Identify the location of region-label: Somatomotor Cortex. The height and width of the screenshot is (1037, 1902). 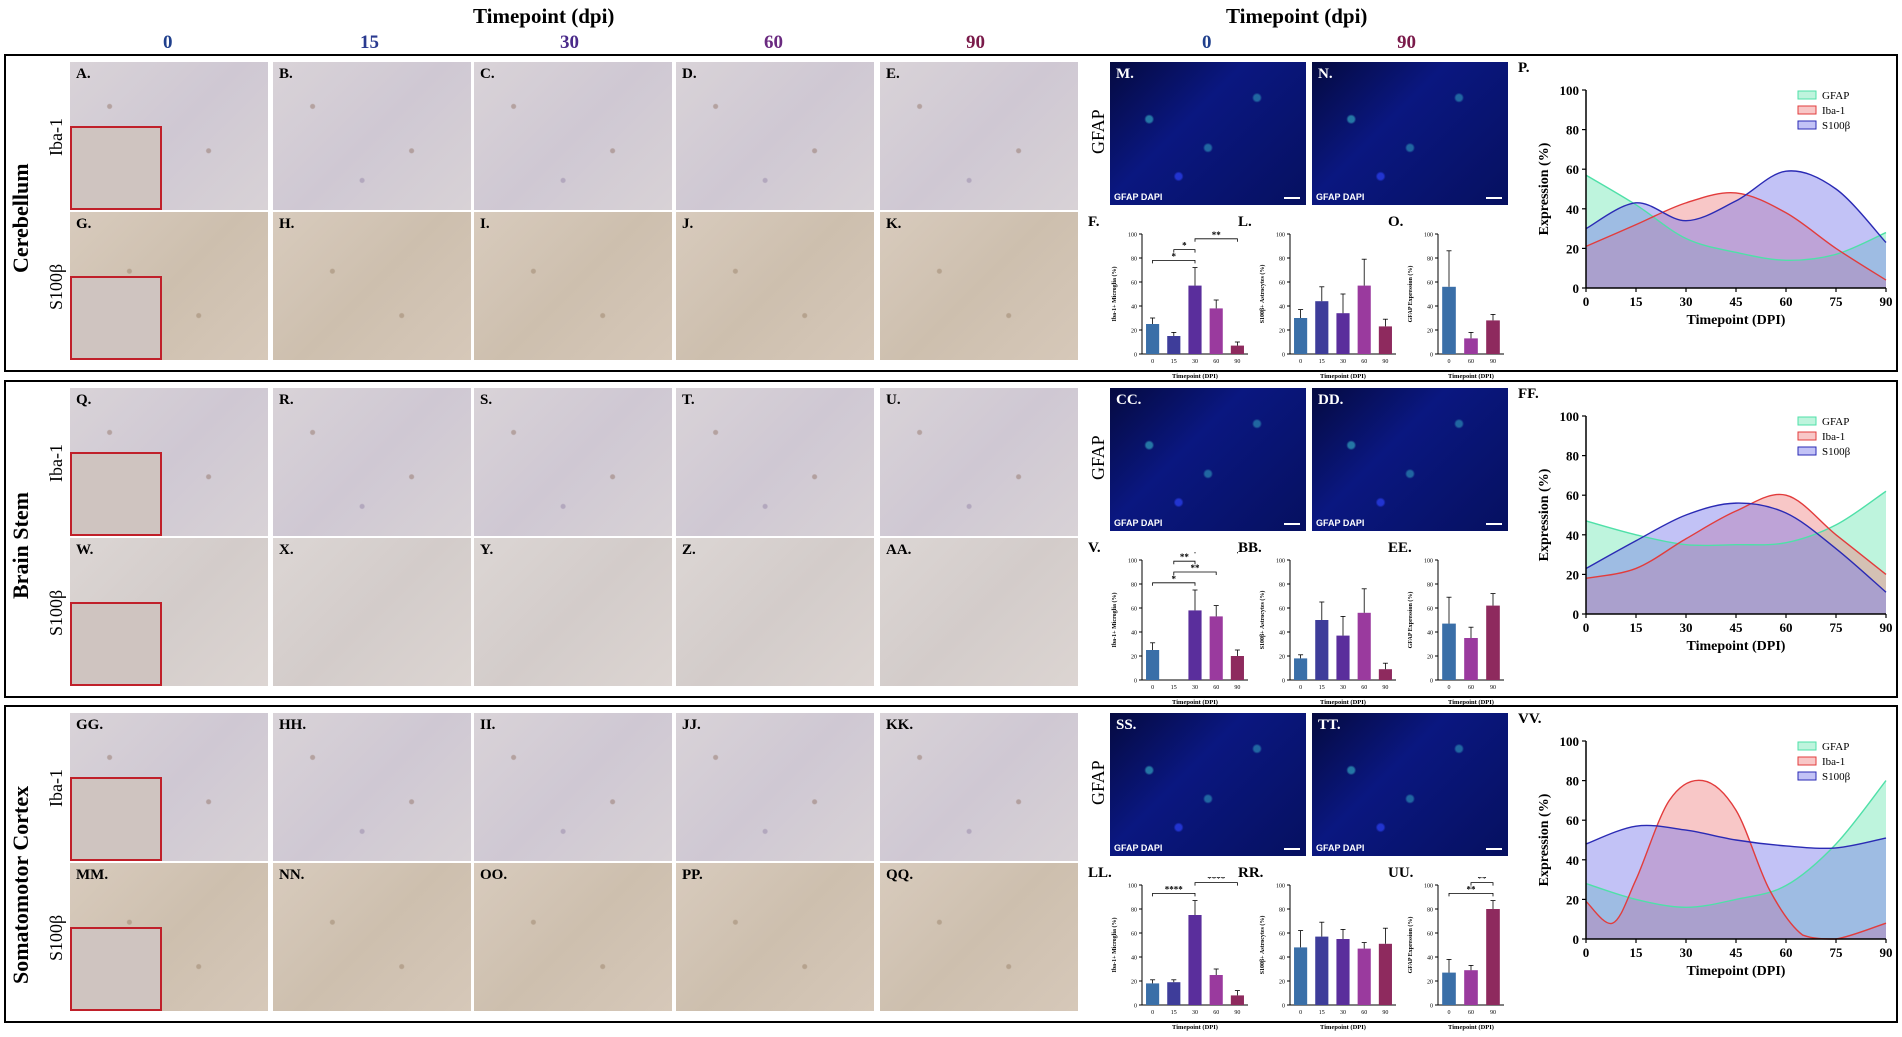
(20, 884).